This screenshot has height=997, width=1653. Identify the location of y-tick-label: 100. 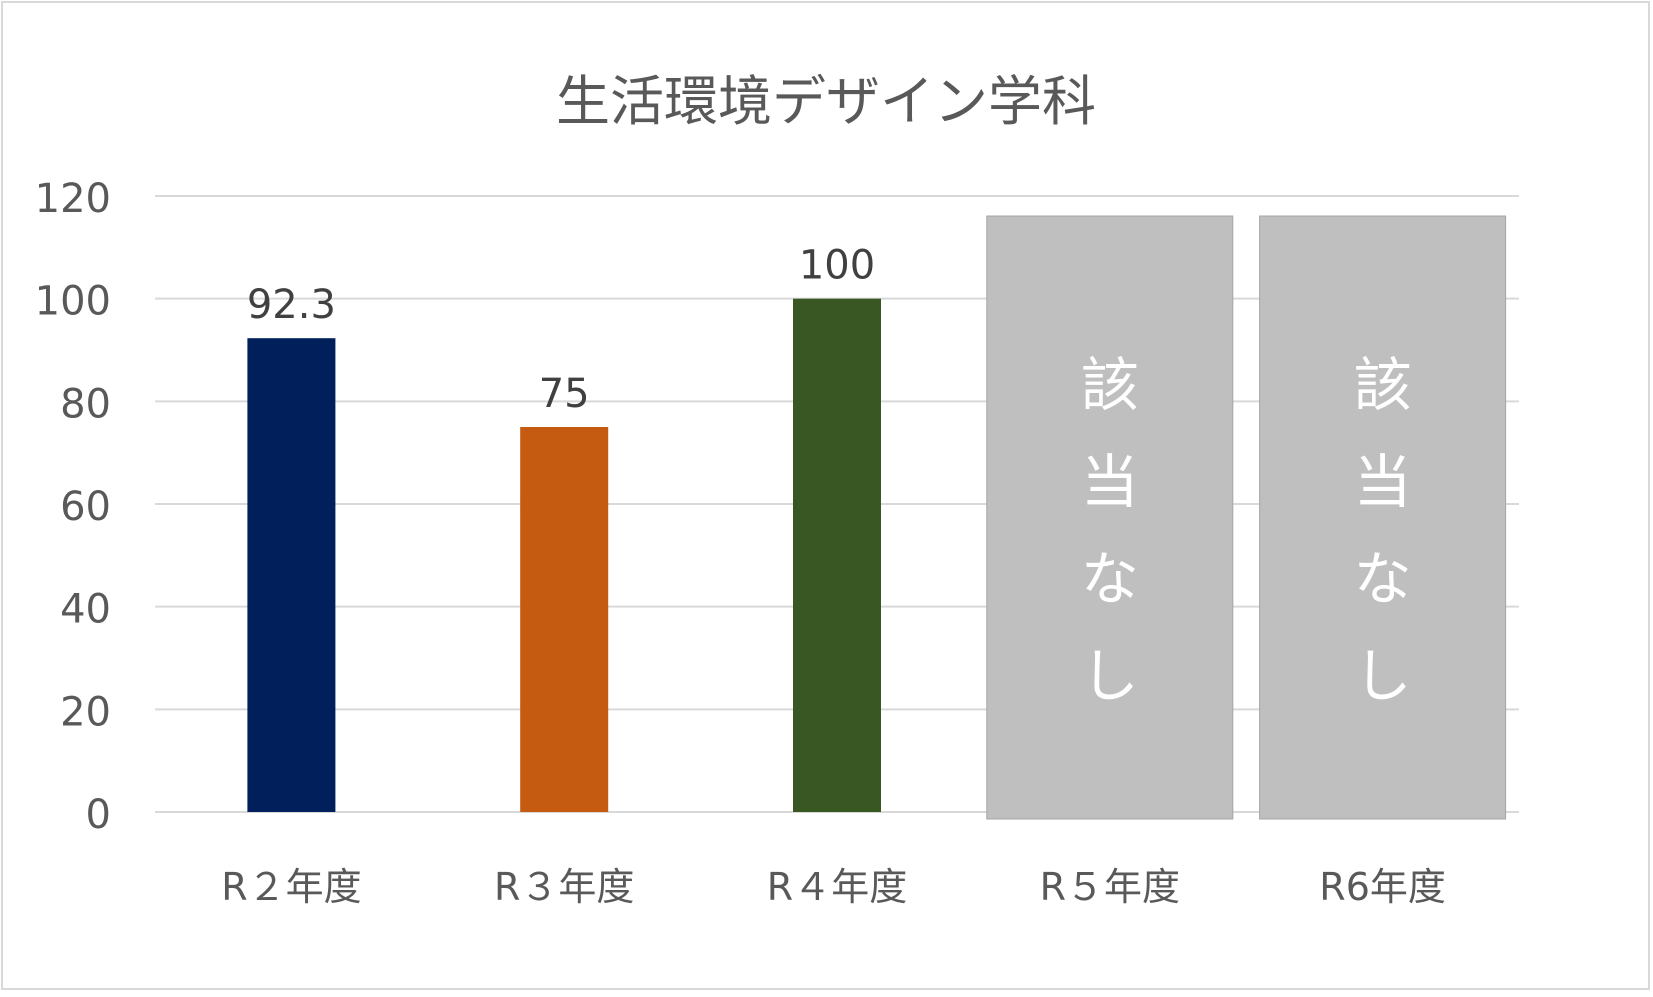
(73, 302).